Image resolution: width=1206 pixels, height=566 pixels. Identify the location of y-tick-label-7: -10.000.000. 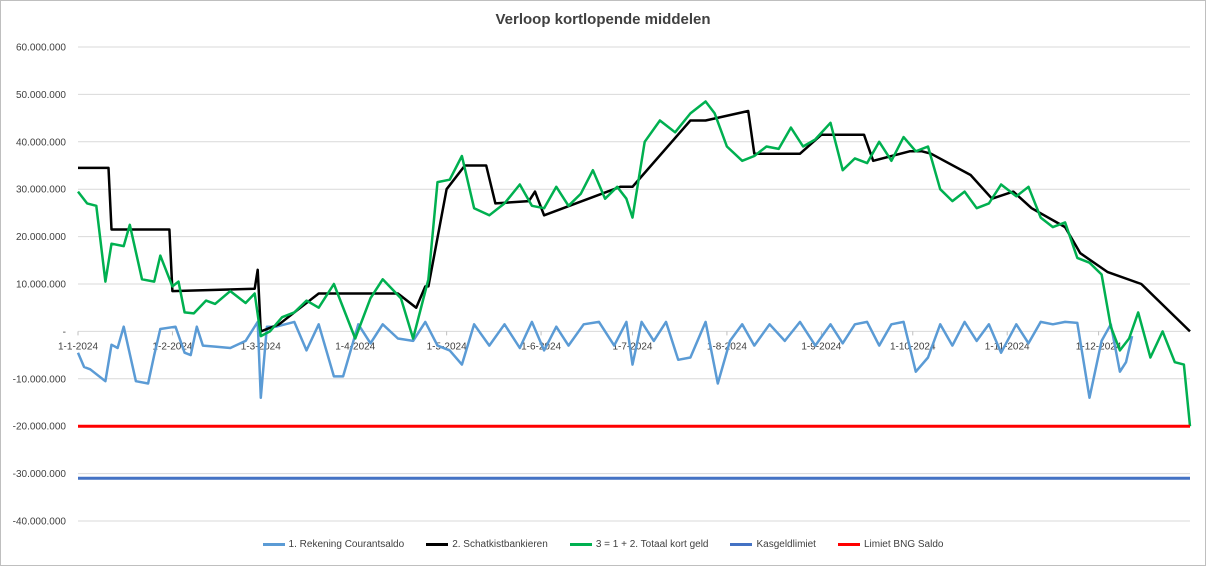
(40, 379).